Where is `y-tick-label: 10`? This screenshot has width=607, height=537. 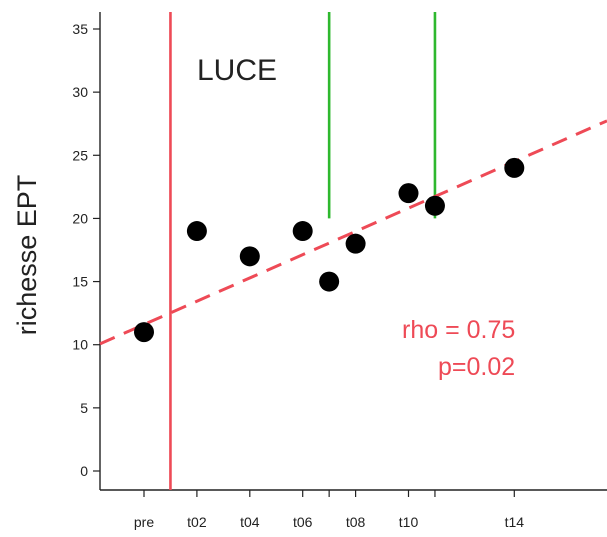
y-tick-label: 10 is located at coordinates (80, 345).